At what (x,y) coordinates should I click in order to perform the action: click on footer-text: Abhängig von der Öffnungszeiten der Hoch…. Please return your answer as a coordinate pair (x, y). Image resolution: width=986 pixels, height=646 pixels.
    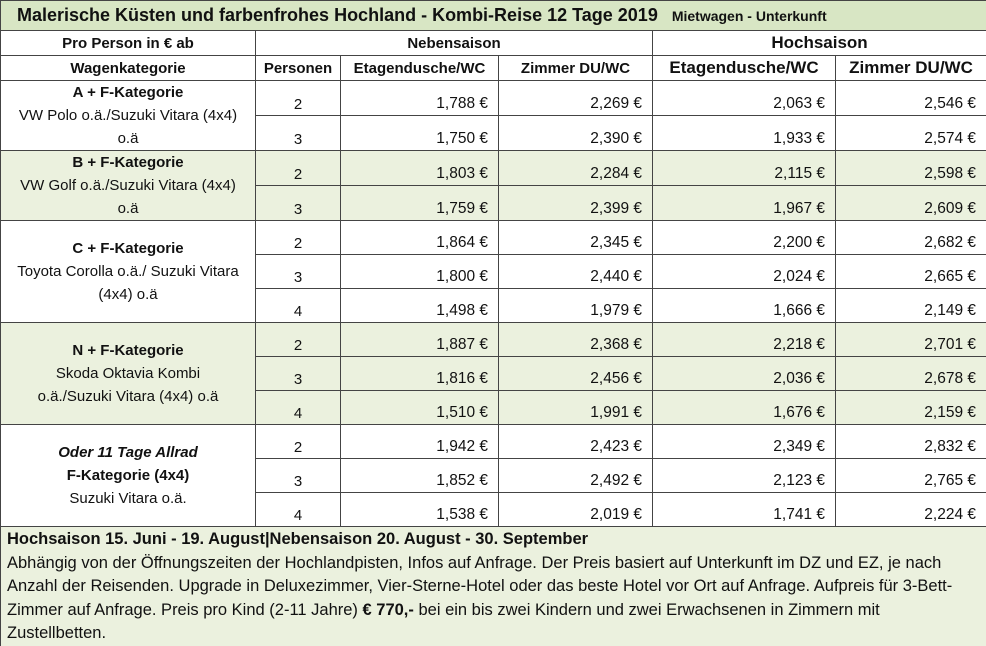
    Looking at the image, I should click on (480, 586).